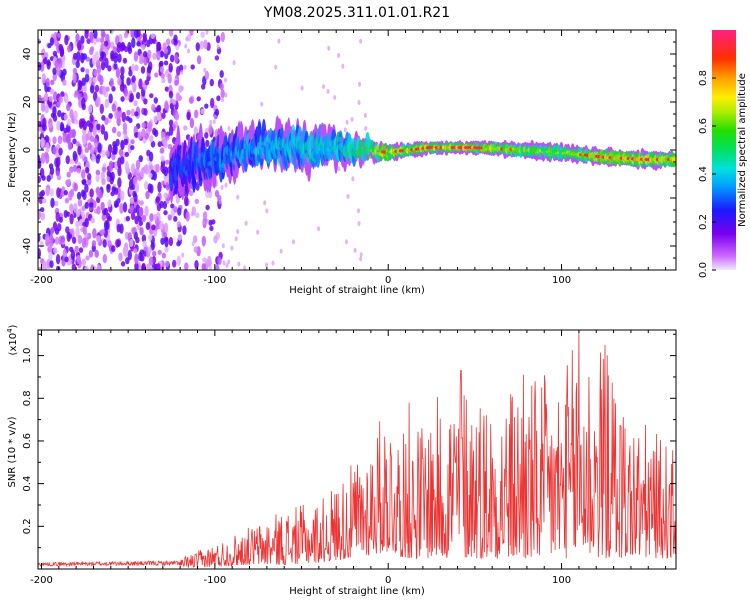  Describe the element at coordinates (27, 356) in the screenshot. I see `snr-y-tick-label: 1.0` at that location.